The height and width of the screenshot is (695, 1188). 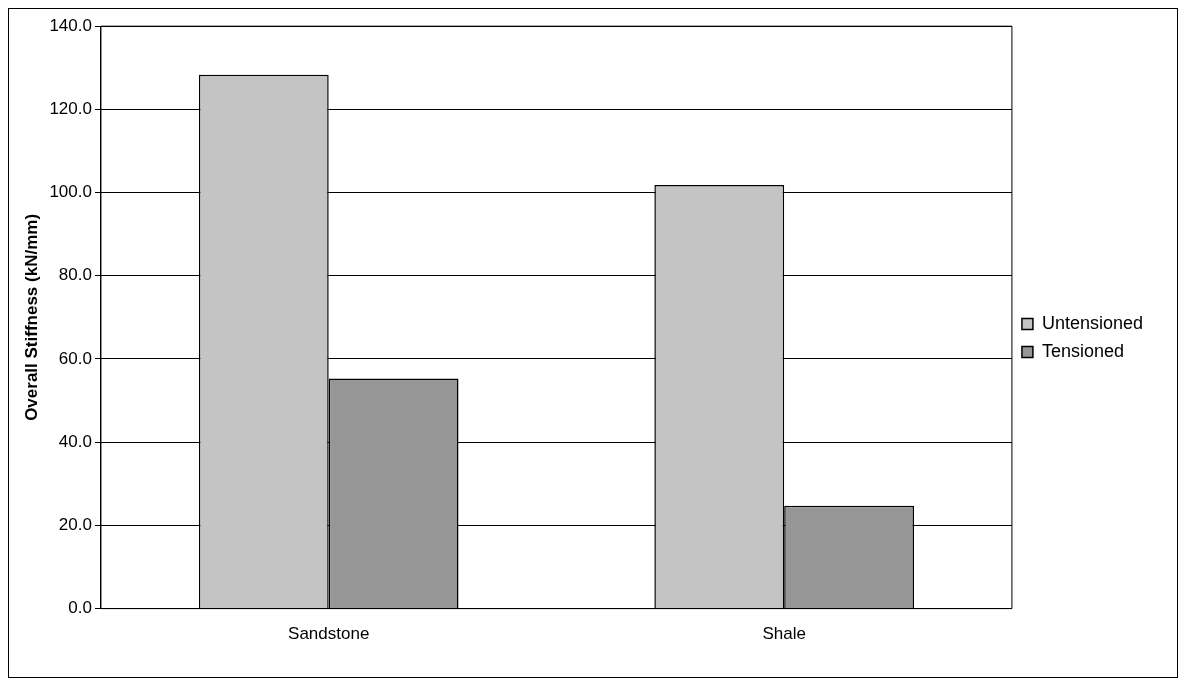 I want to click on legend-label: Tensioned, so click(x=1082, y=350).